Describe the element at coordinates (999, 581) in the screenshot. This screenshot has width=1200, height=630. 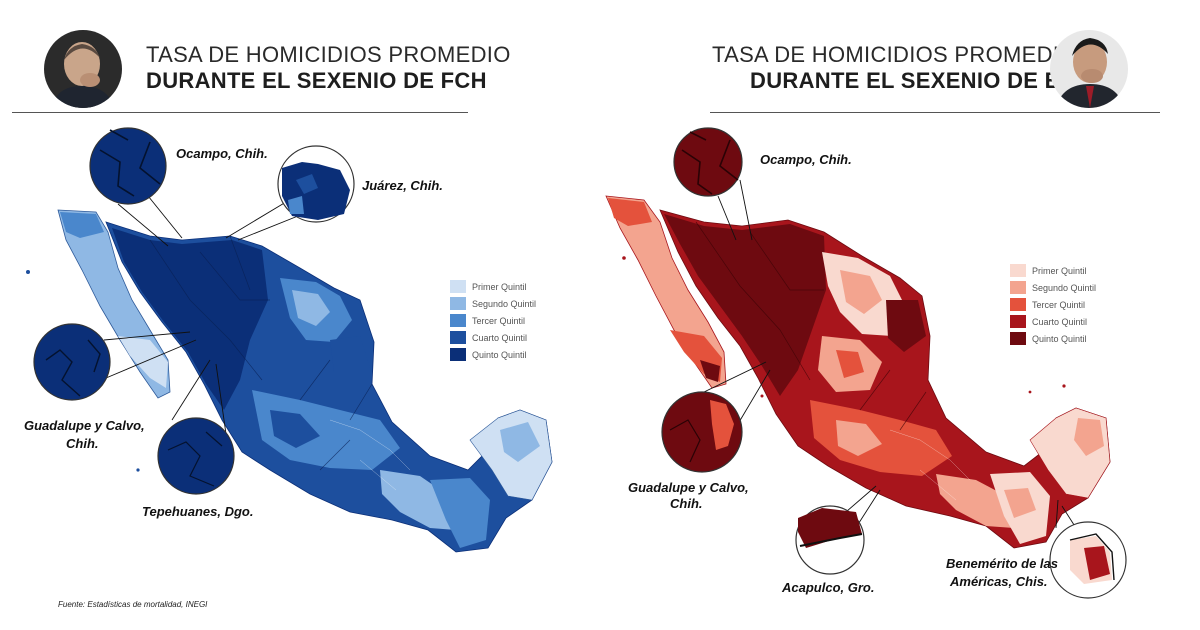
I see `callout-benemerito-line2: Américas, Chis.` at that location.